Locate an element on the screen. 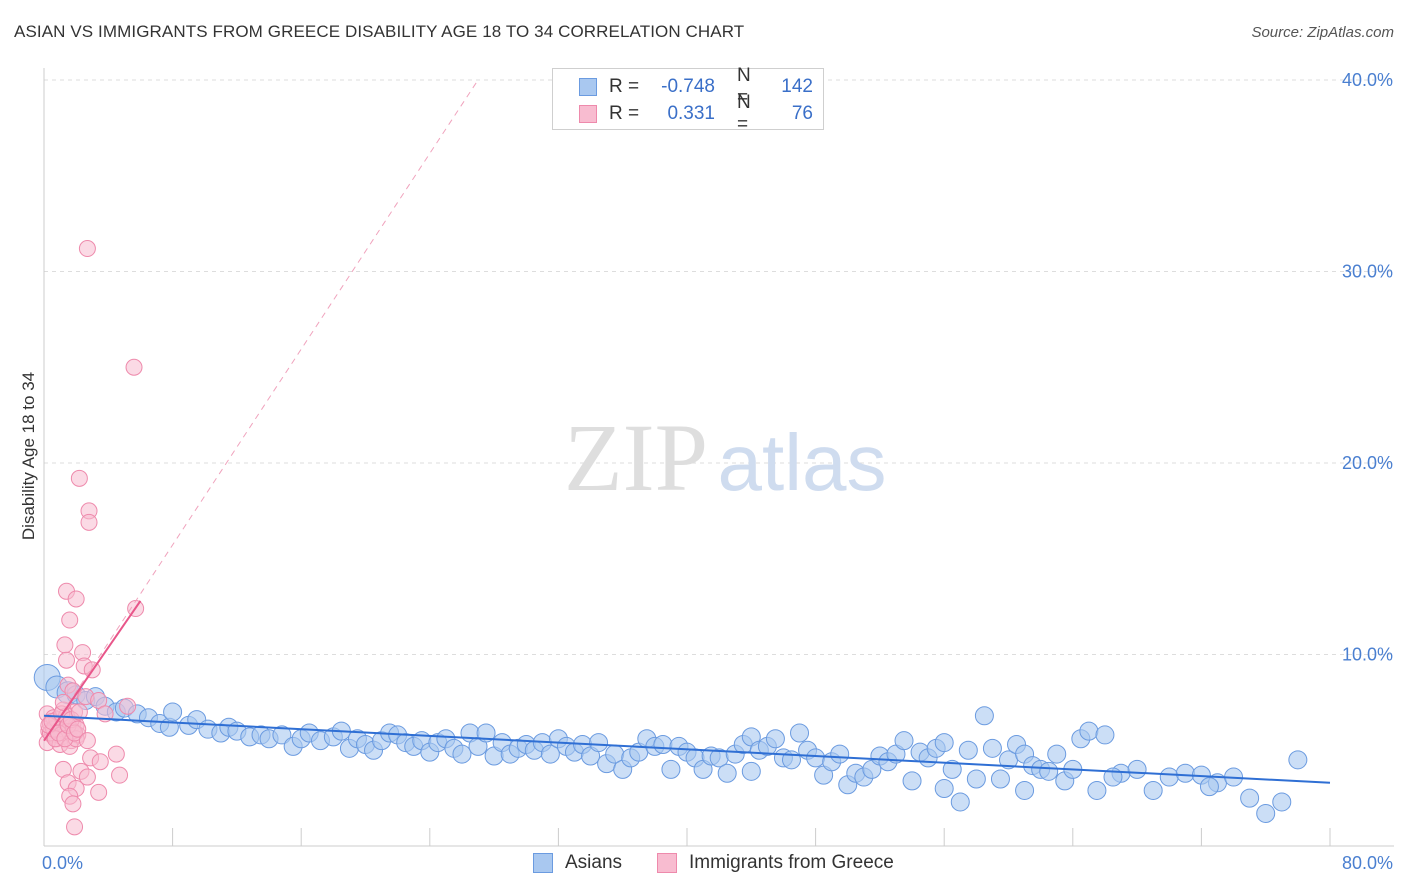 Image resolution: width=1406 pixels, height=892 pixels. stats-legend: R = -0.748 N = 142 R = 0.331 N = 76 is located at coordinates (688, 100).